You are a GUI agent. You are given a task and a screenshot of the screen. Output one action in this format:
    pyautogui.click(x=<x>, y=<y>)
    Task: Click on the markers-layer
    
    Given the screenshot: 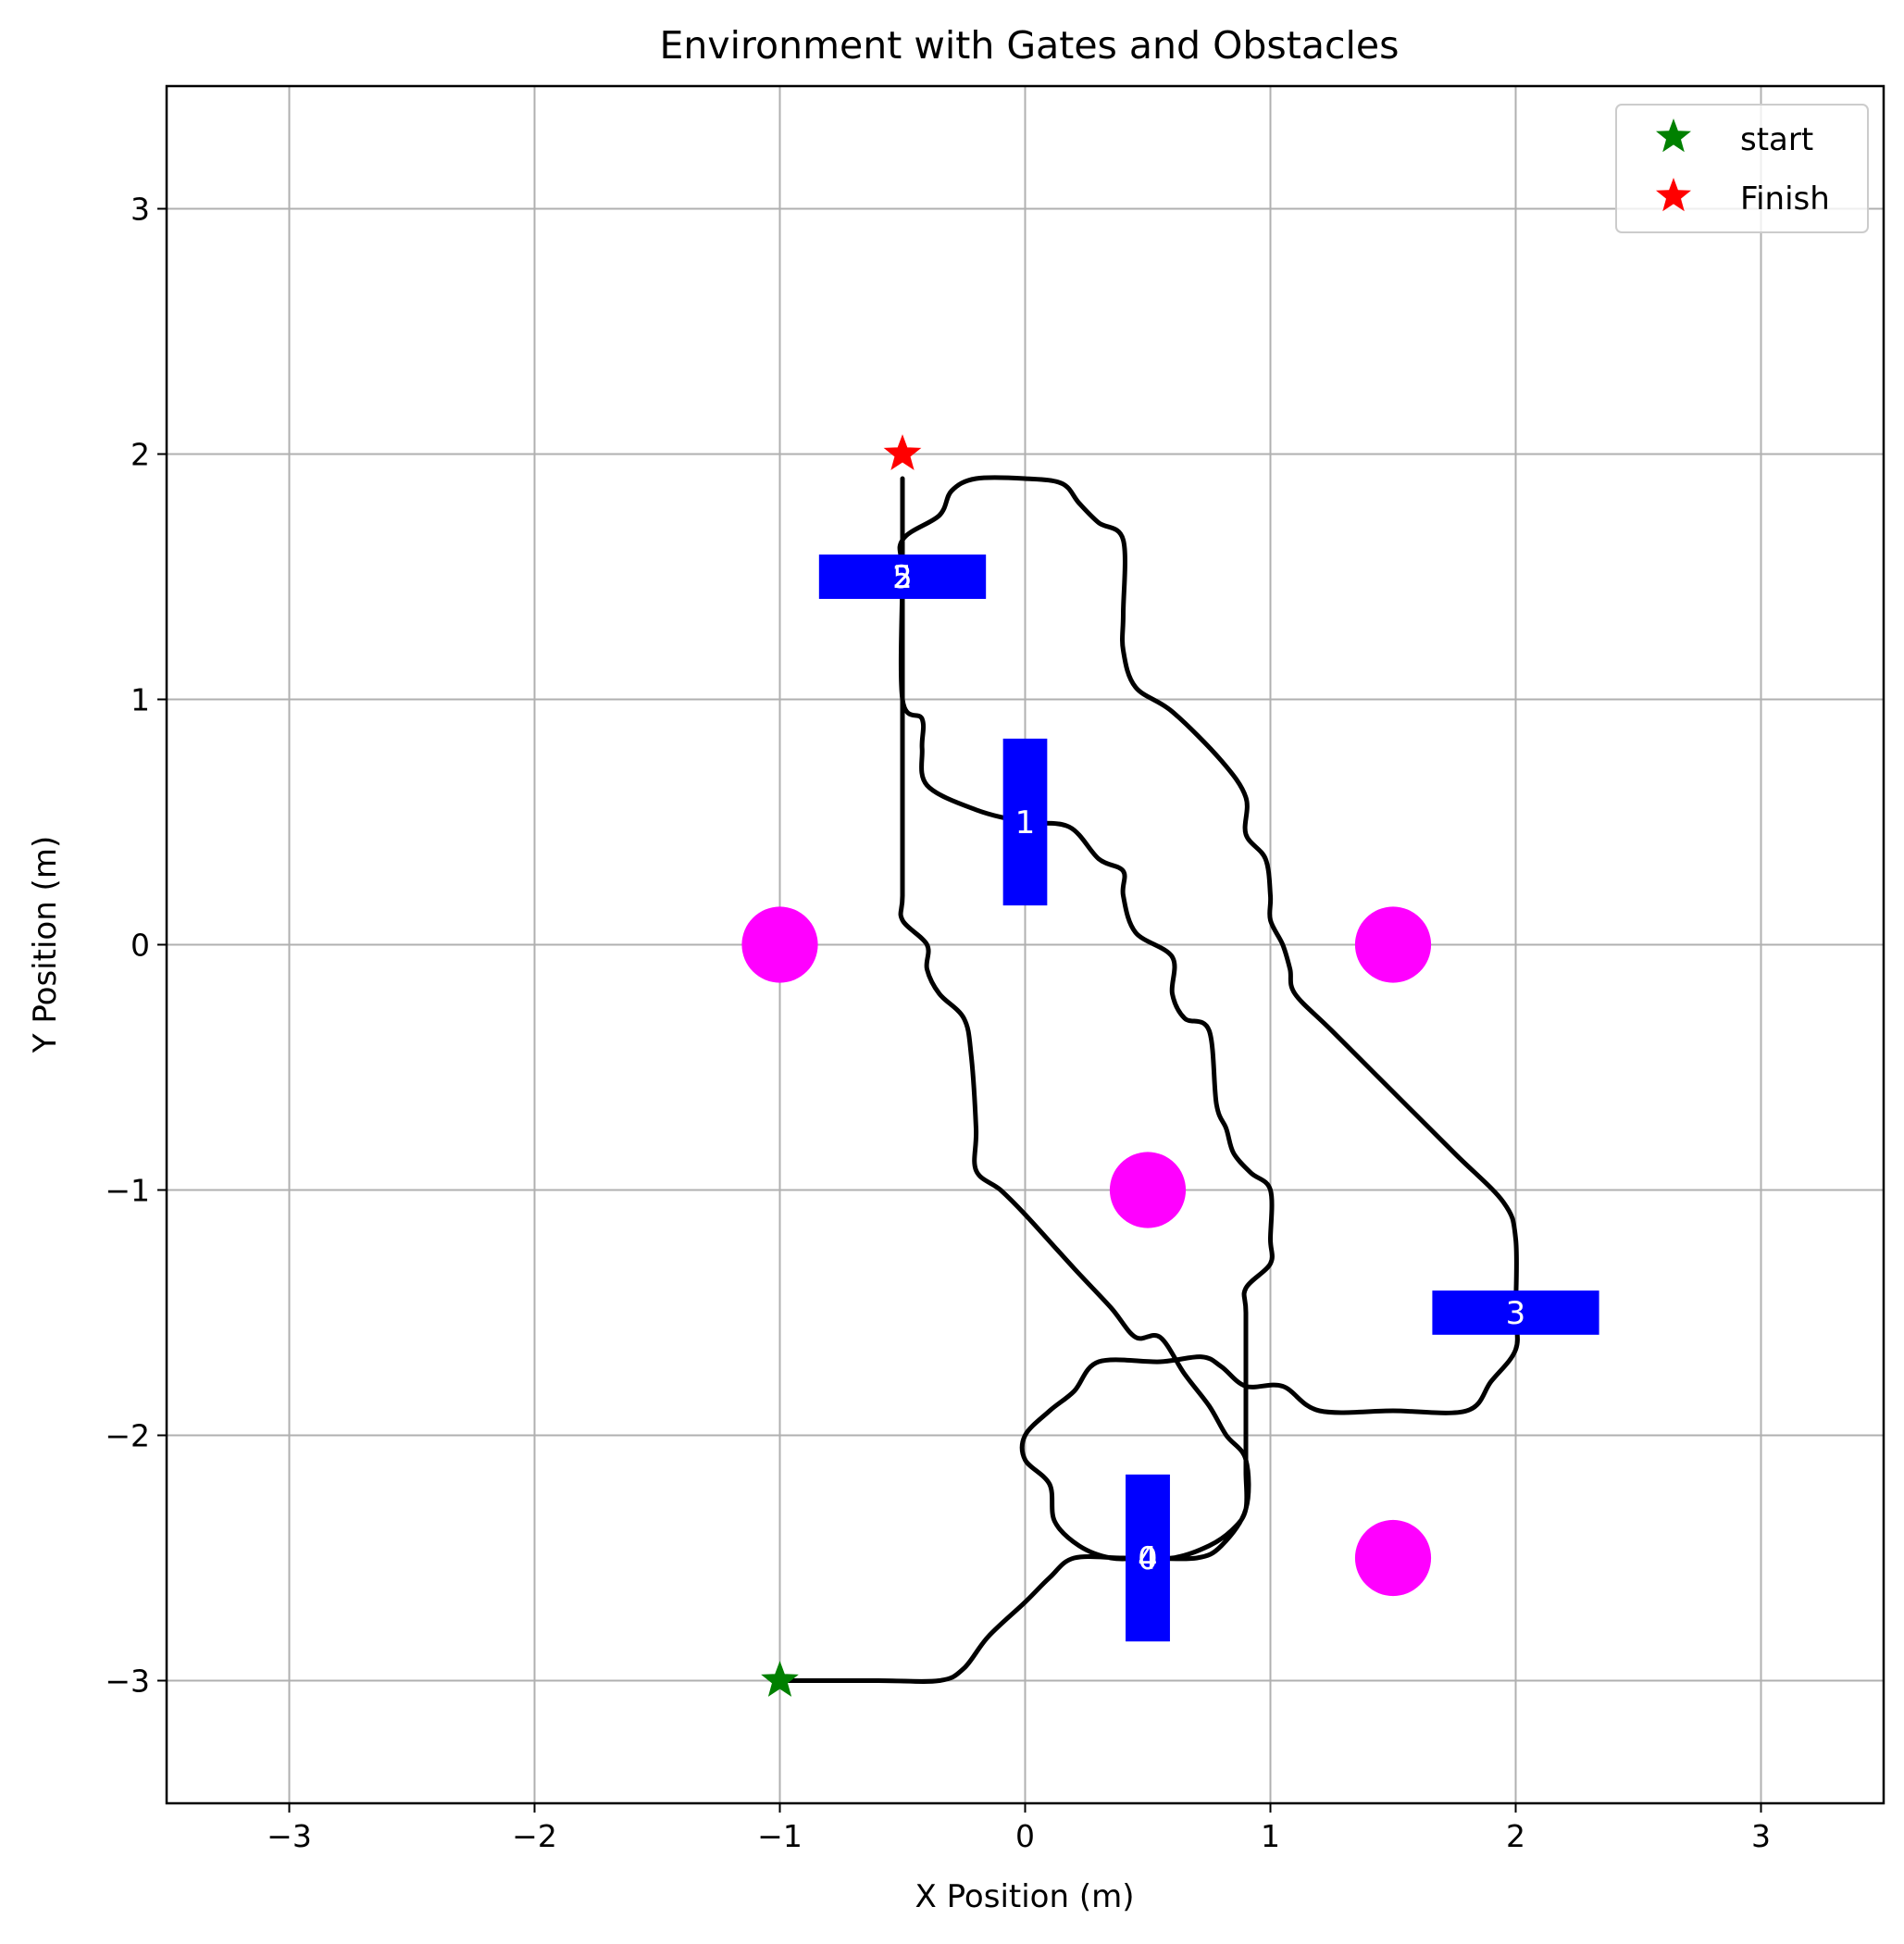 What is the action you would take?
    pyautogui.click(x=841, y=1065)
    